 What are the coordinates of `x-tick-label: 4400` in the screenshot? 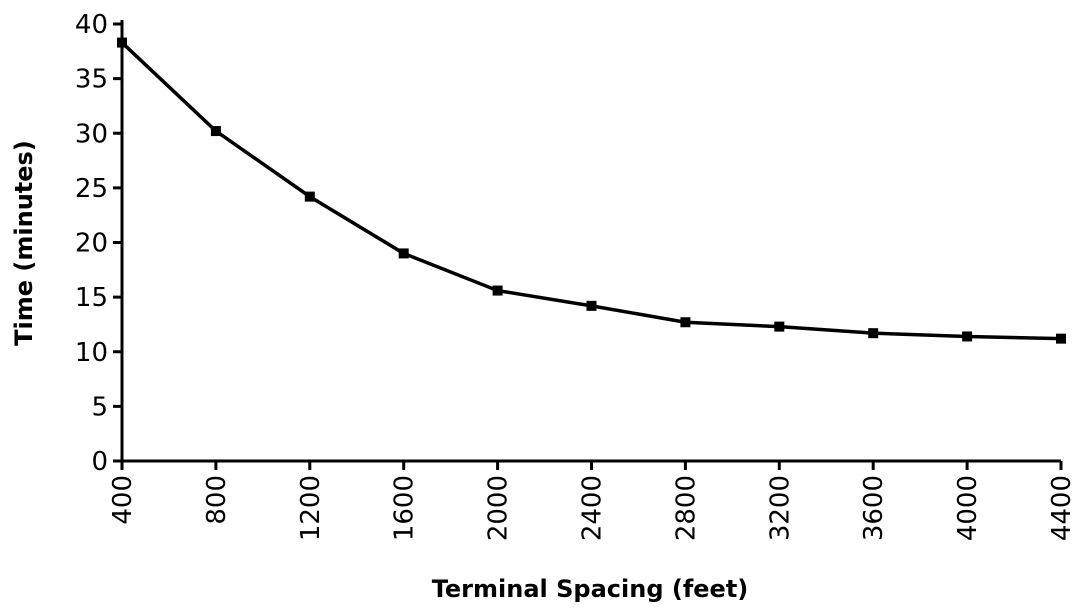 It's located at (1060, 508).